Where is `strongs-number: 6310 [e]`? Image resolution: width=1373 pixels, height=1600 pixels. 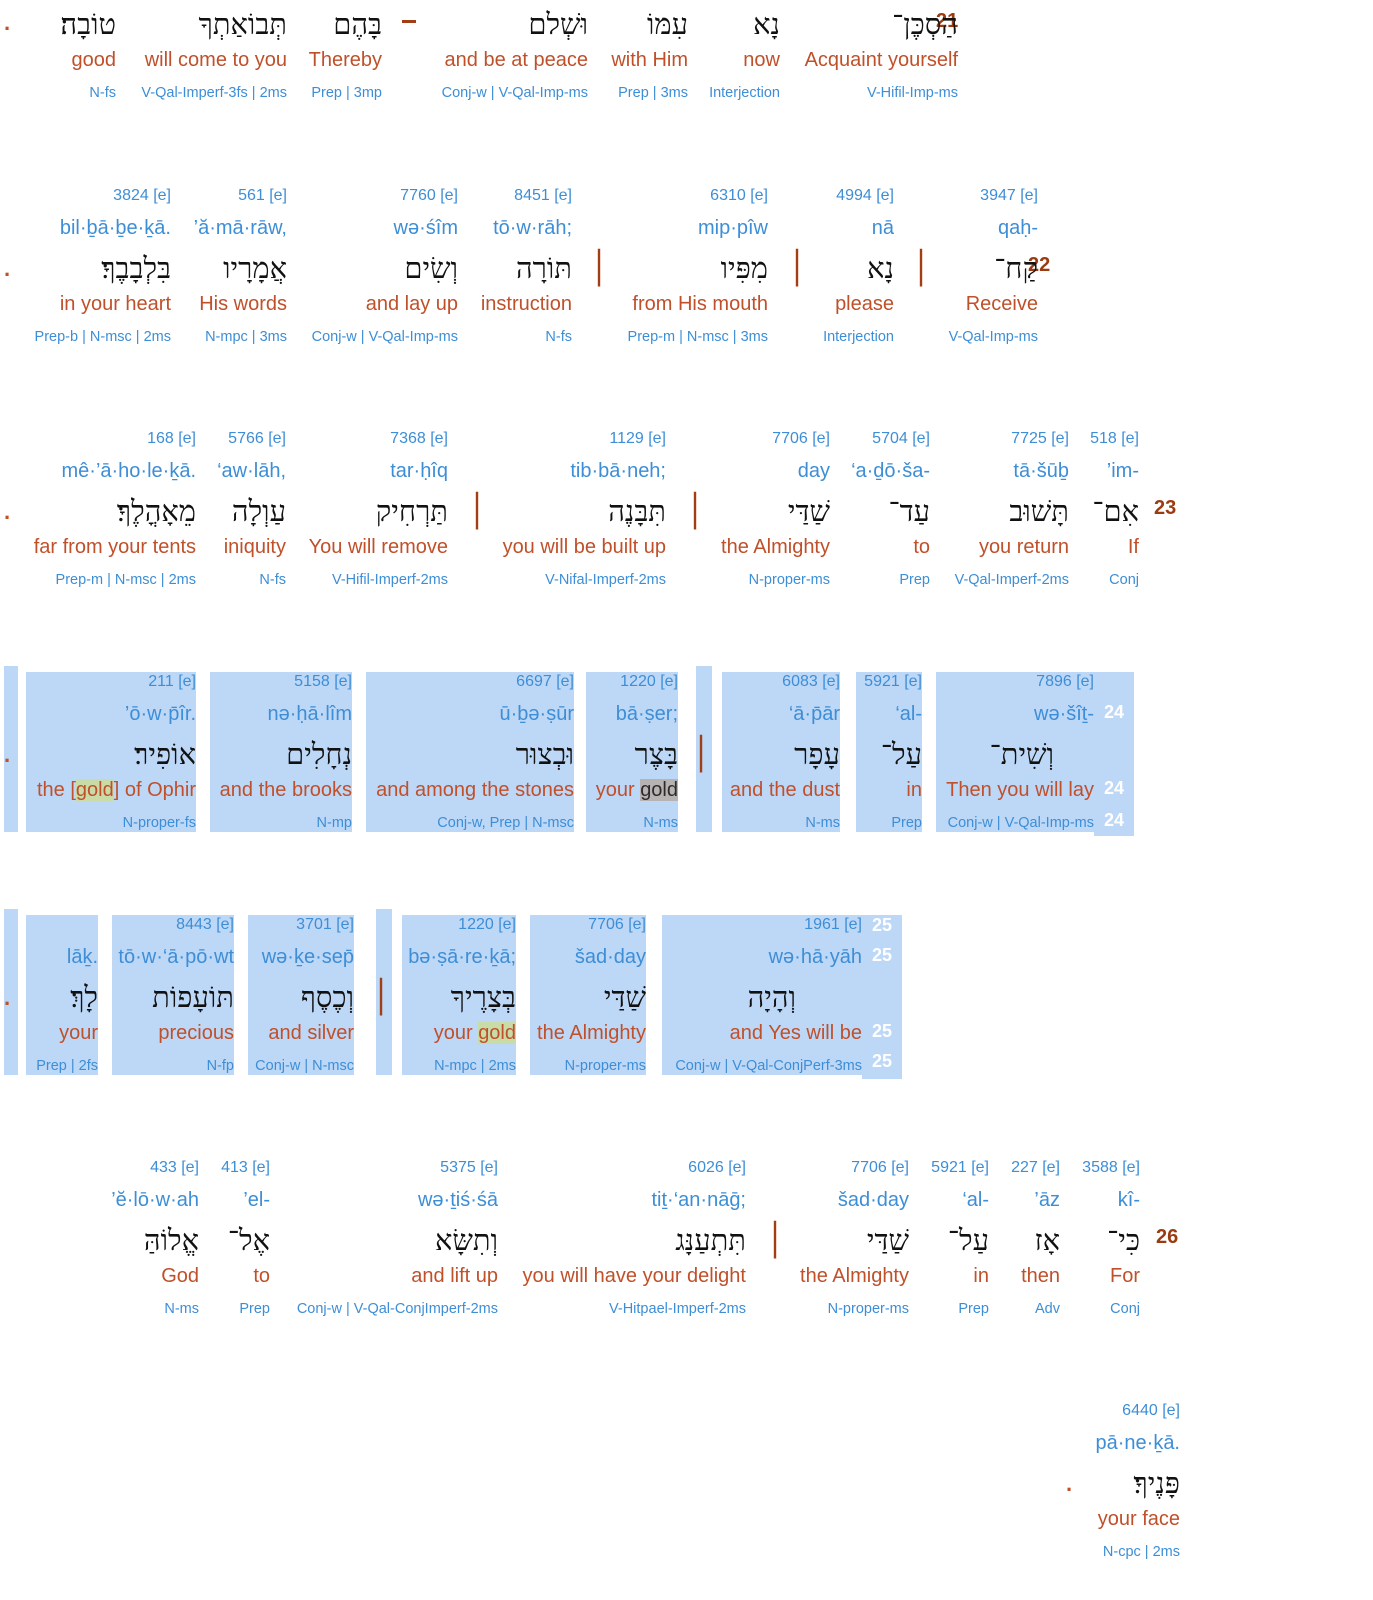
strongs-number: 6310 [e] is located at coordinates (739, 195).